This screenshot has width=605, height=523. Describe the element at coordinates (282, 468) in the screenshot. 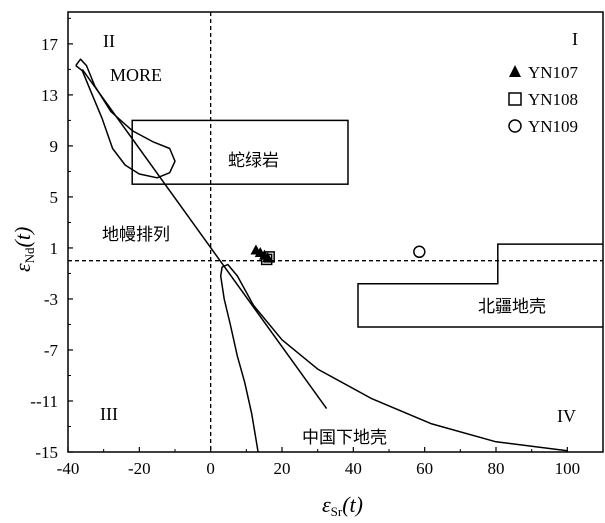

I see `x-tick-label: 20` at that location.